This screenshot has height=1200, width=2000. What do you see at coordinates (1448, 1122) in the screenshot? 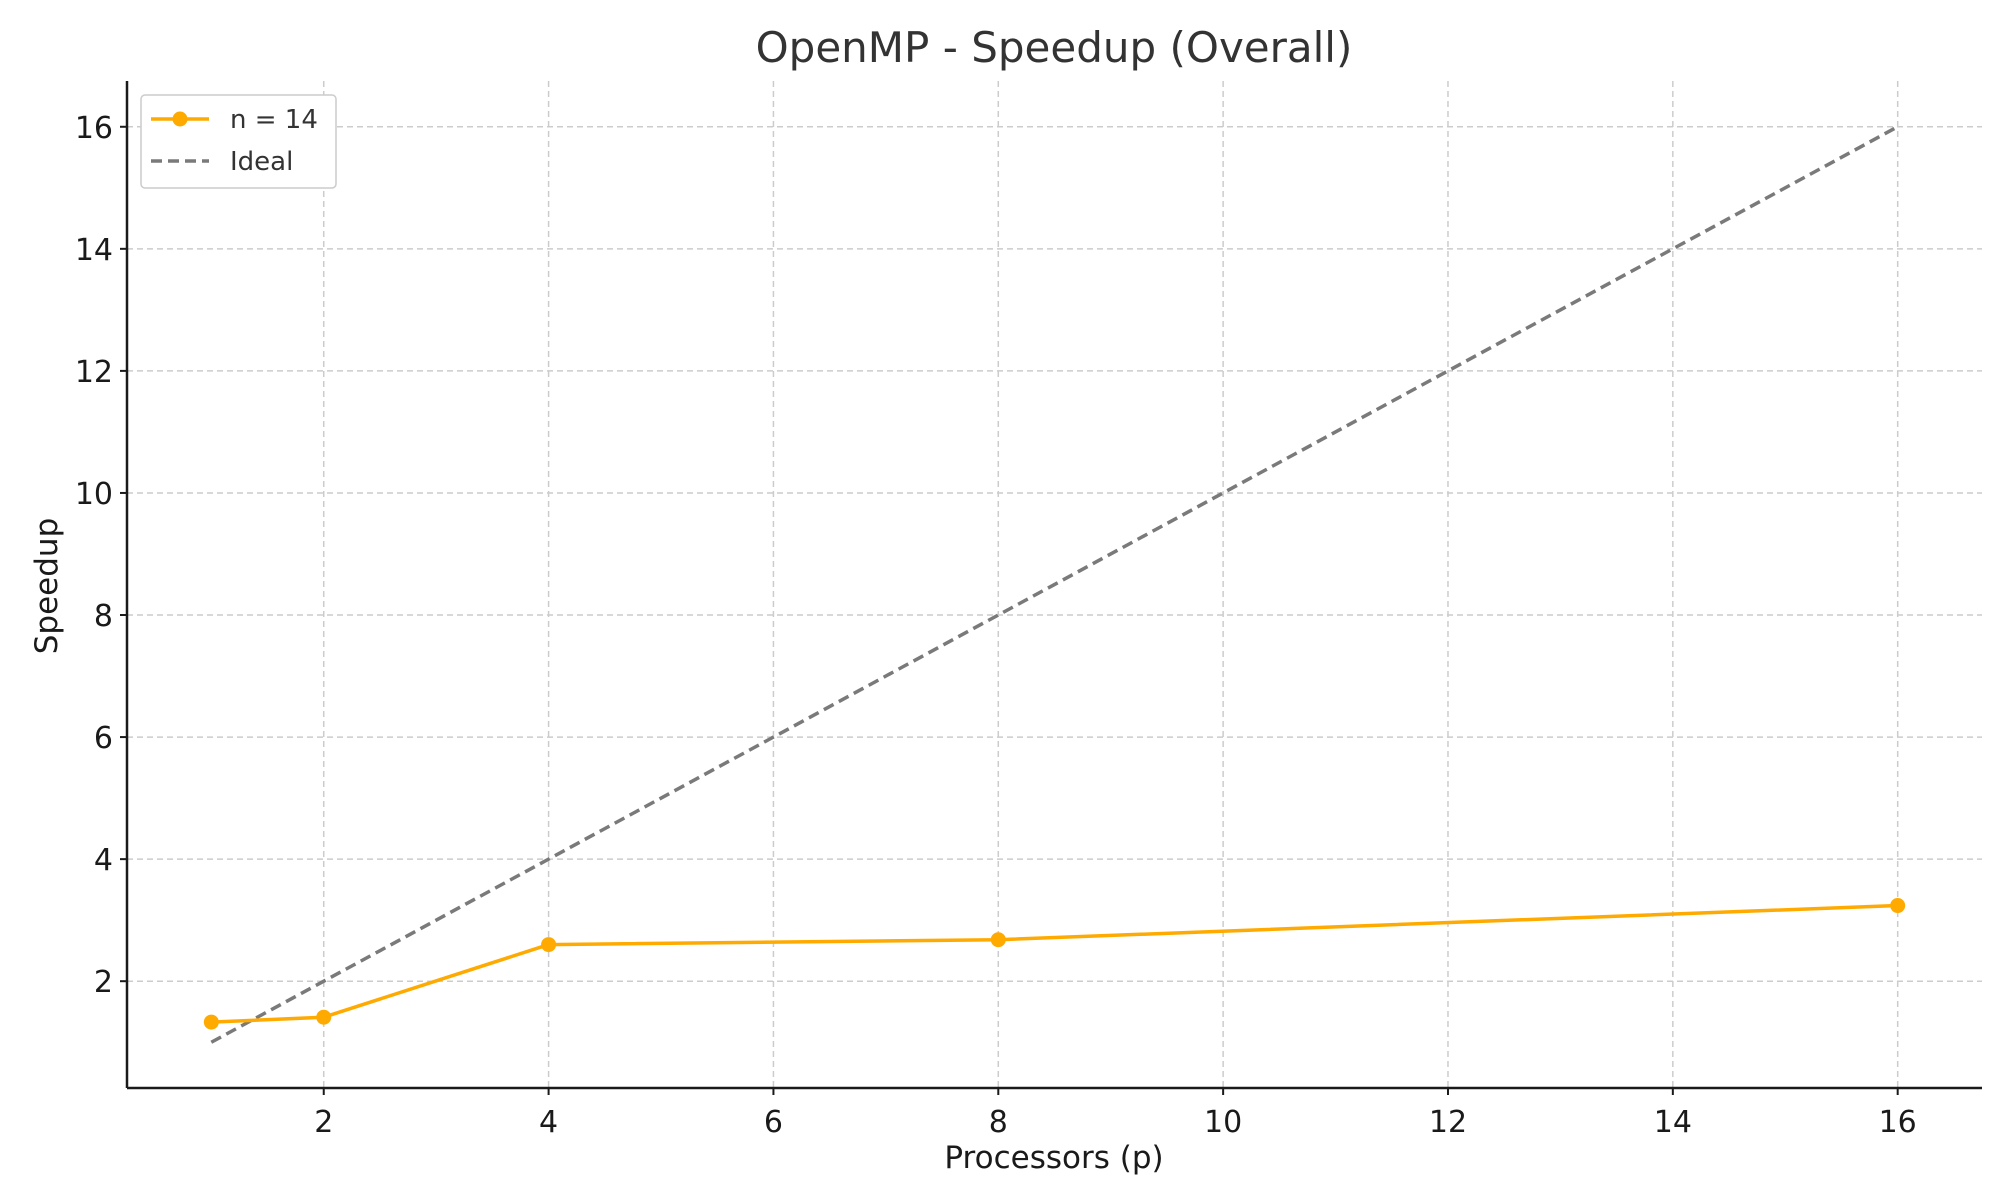
I see `x-tick-label: 12` at bounding box center [1448, 1122].